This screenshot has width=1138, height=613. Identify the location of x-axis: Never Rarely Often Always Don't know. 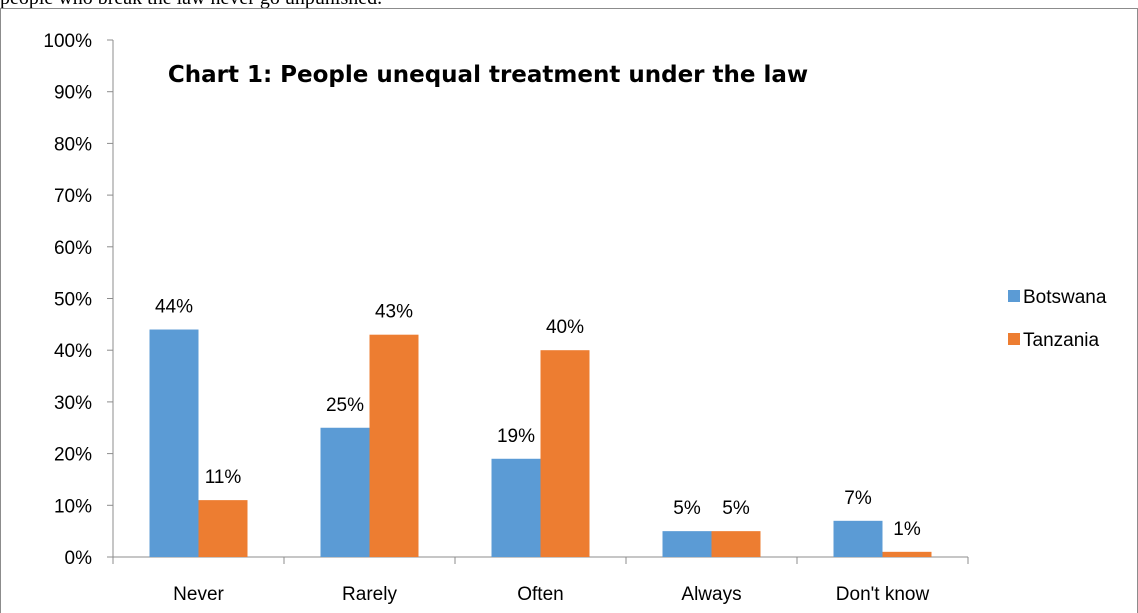
(540, 580).